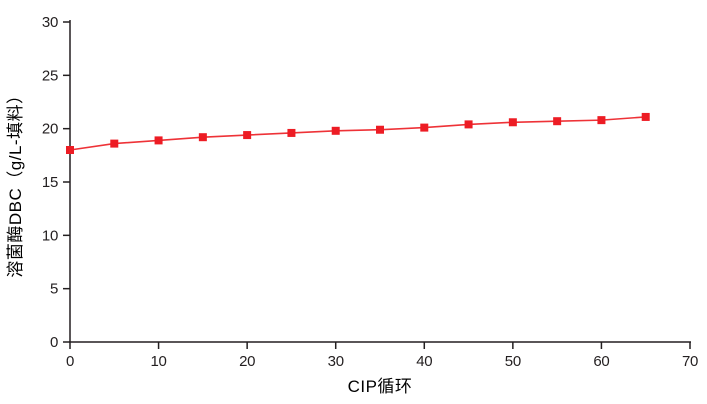 The width and height of the screenshot is (707, 404). I want to click on y-tick-label: 25, so click(50, 75).